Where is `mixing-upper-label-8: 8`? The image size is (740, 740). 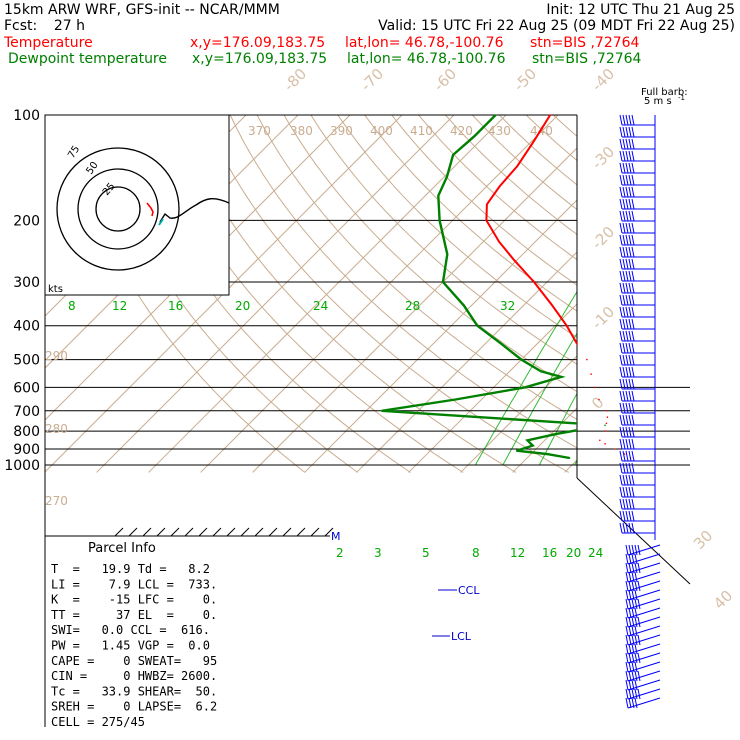
mixing-upper-label-8: 8 is located at coordinates (72, 306).